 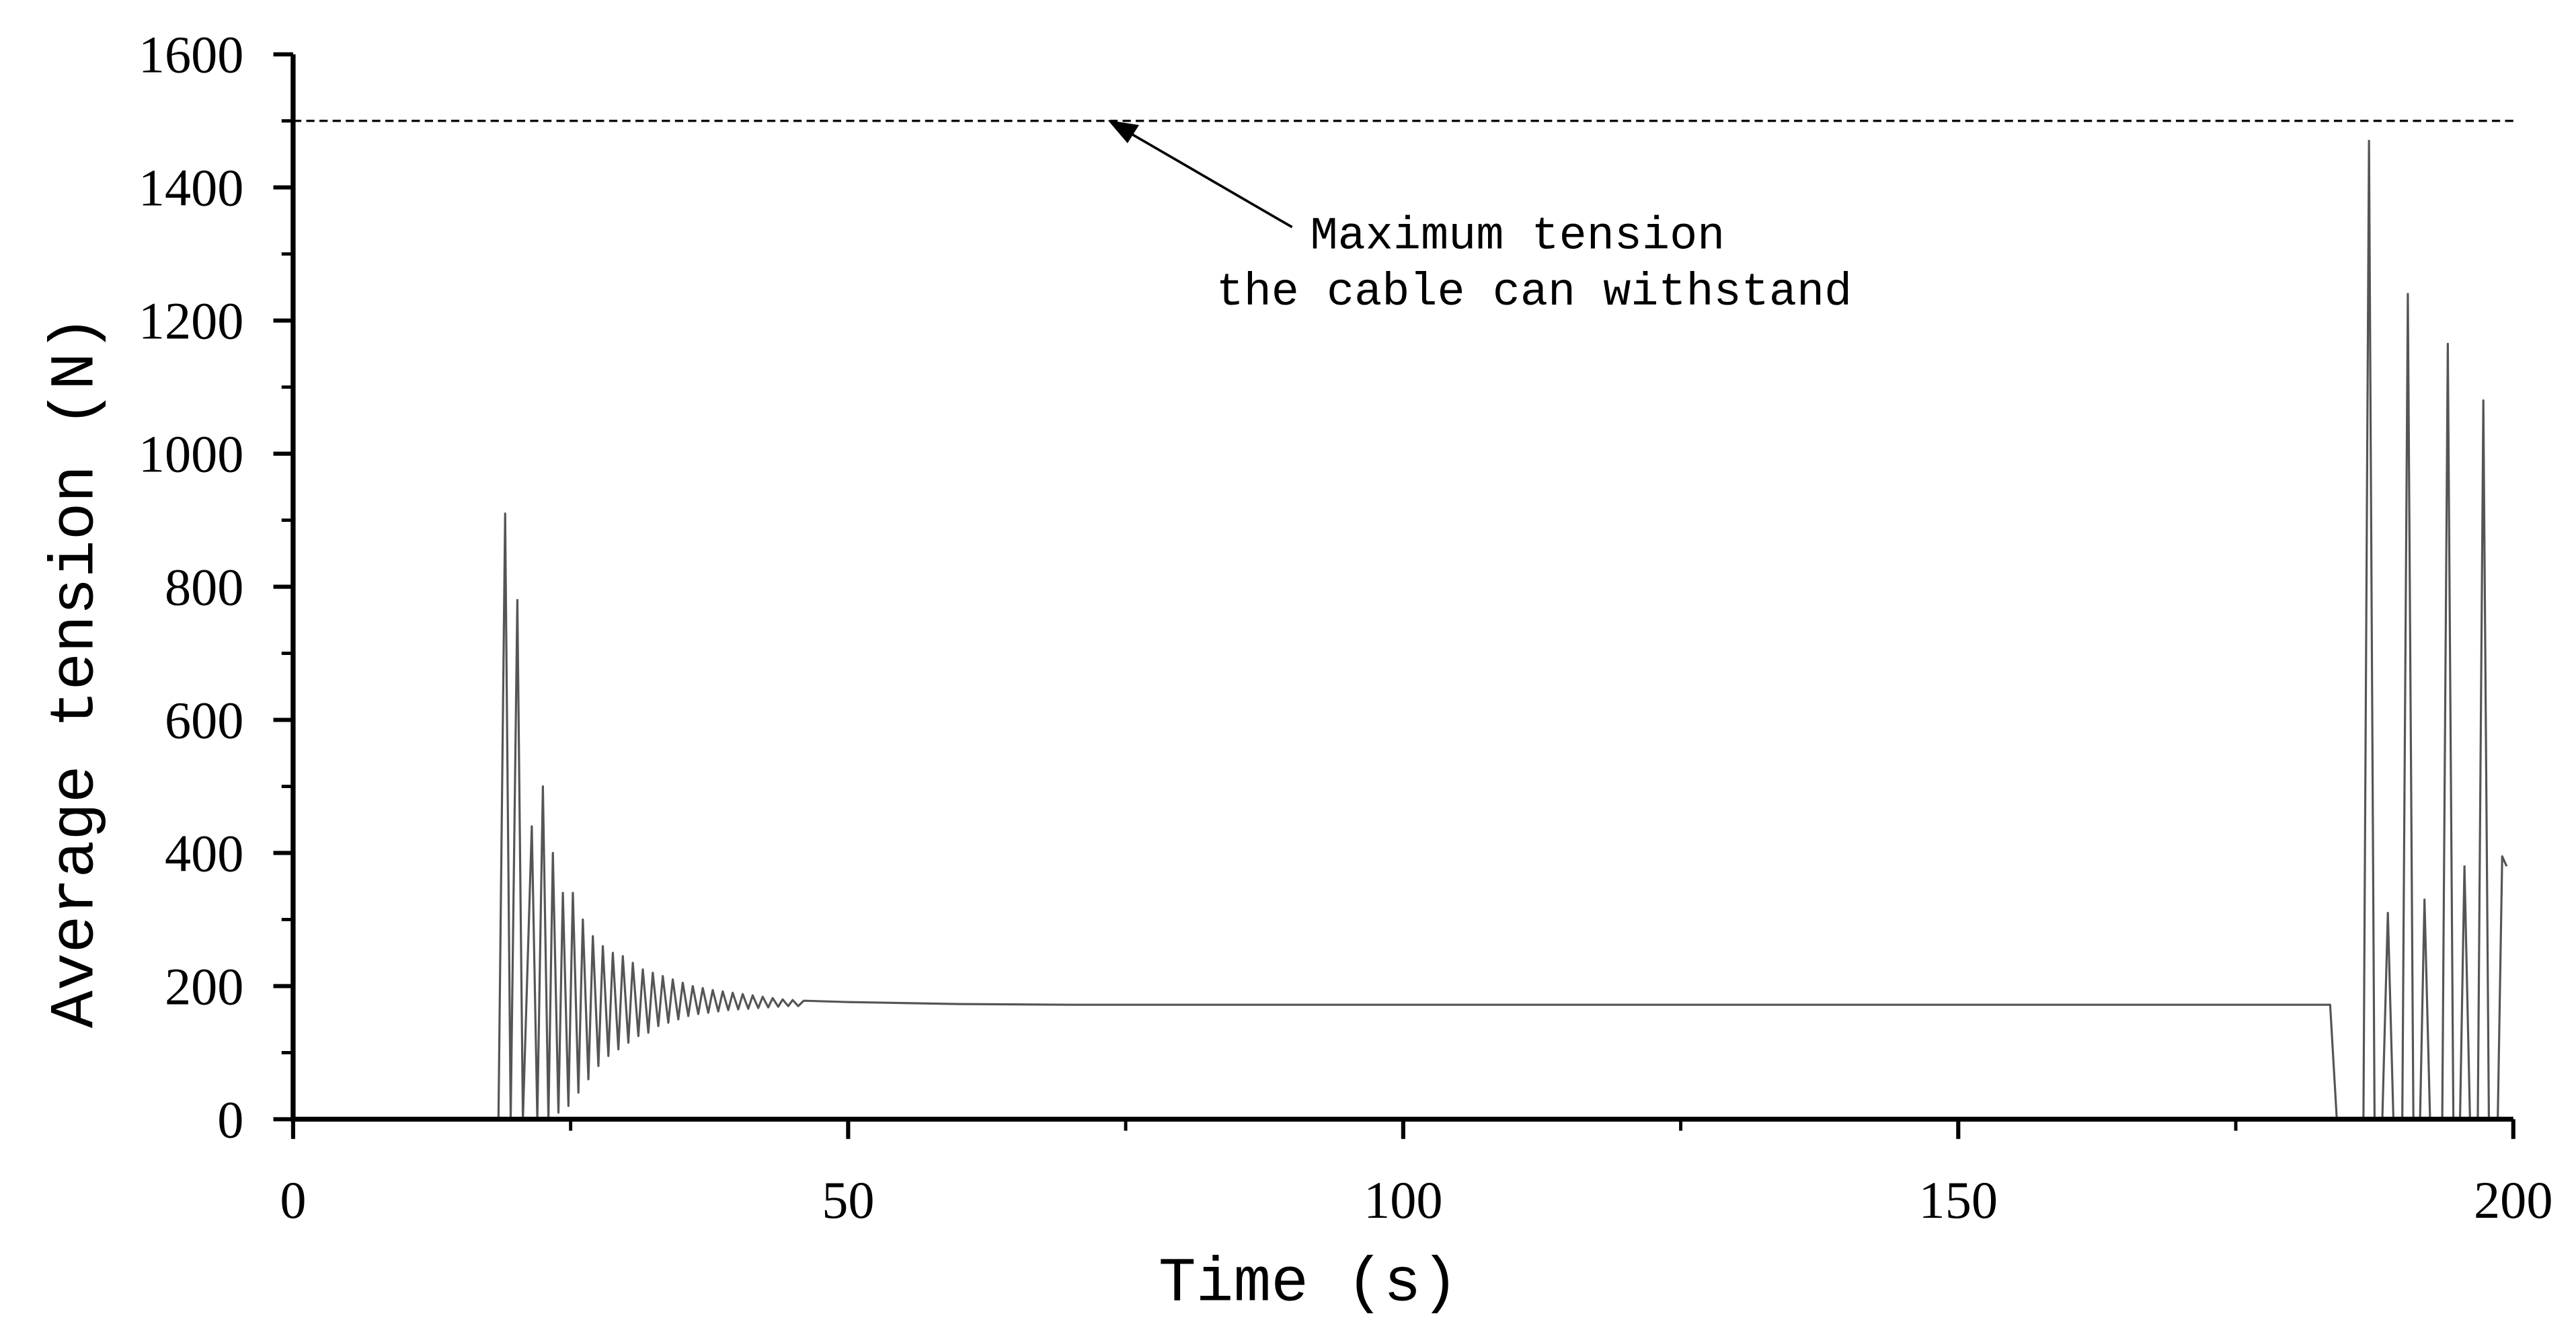 I want to click on annotation-line: Maximum tension, so click(x=1518, y=236).